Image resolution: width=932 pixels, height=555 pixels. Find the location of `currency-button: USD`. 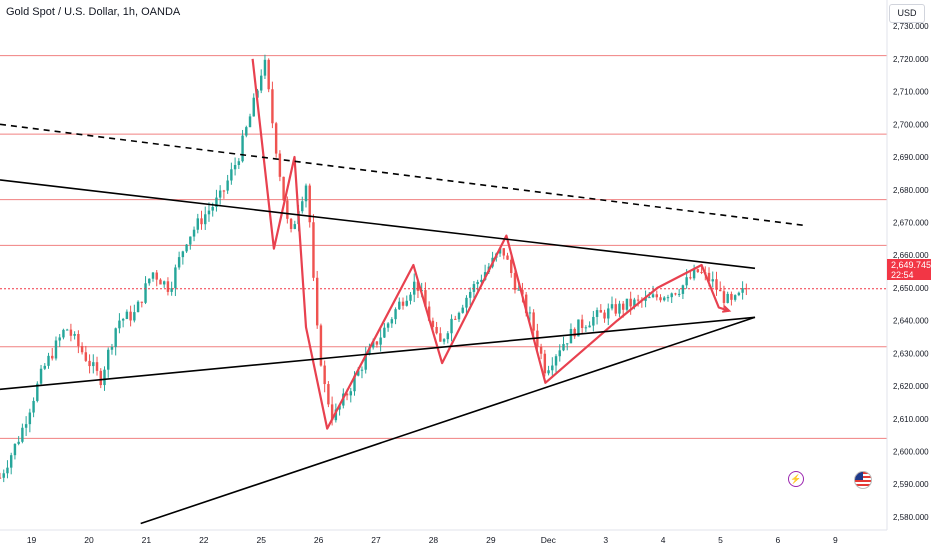

currency-button: USD is located at coordinates (907, 13).